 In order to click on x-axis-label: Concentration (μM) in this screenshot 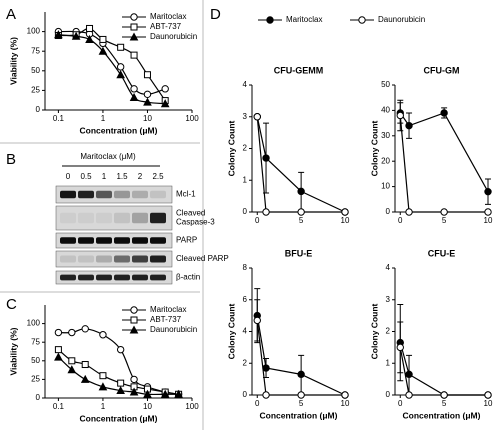, I will do `click(119, 130)`.